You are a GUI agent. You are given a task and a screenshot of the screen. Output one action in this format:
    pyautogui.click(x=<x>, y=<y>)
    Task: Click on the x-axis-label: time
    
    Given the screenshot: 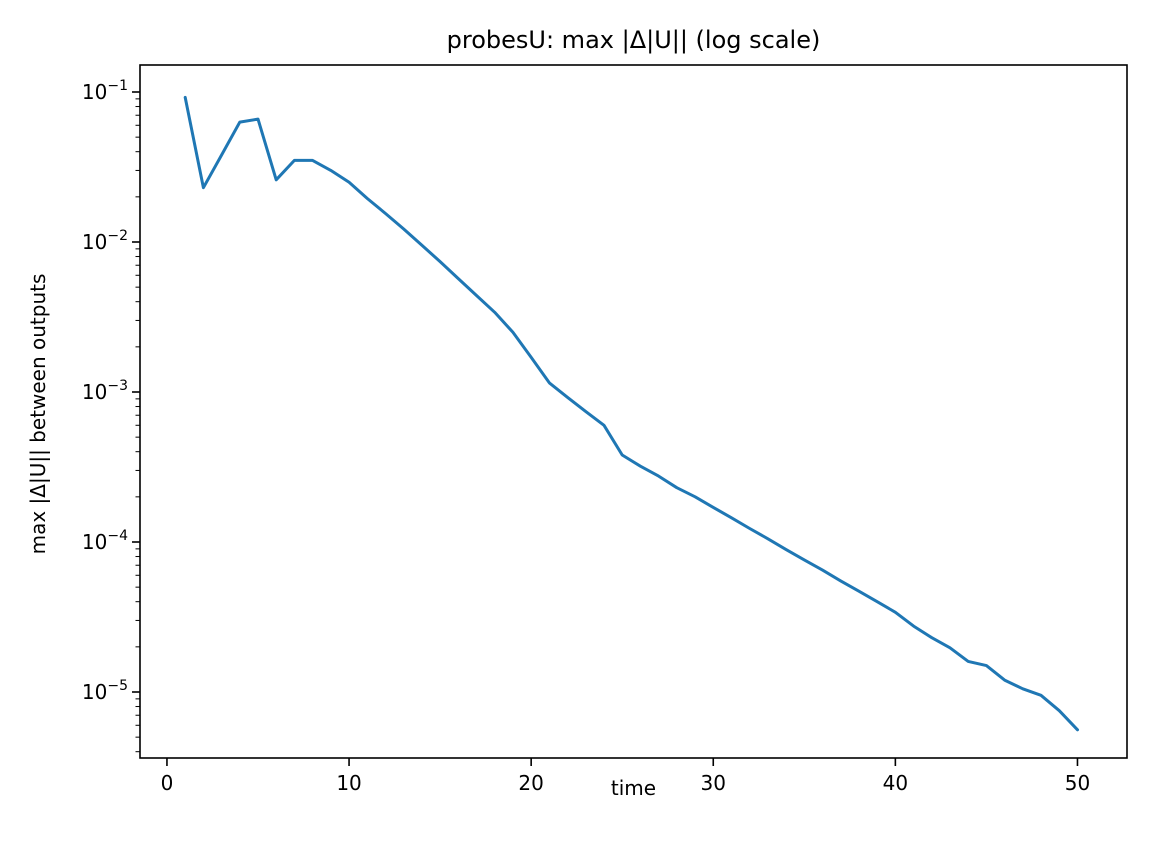 What is the action you would take?
    pyautogui.click(x=633, y=788)
    